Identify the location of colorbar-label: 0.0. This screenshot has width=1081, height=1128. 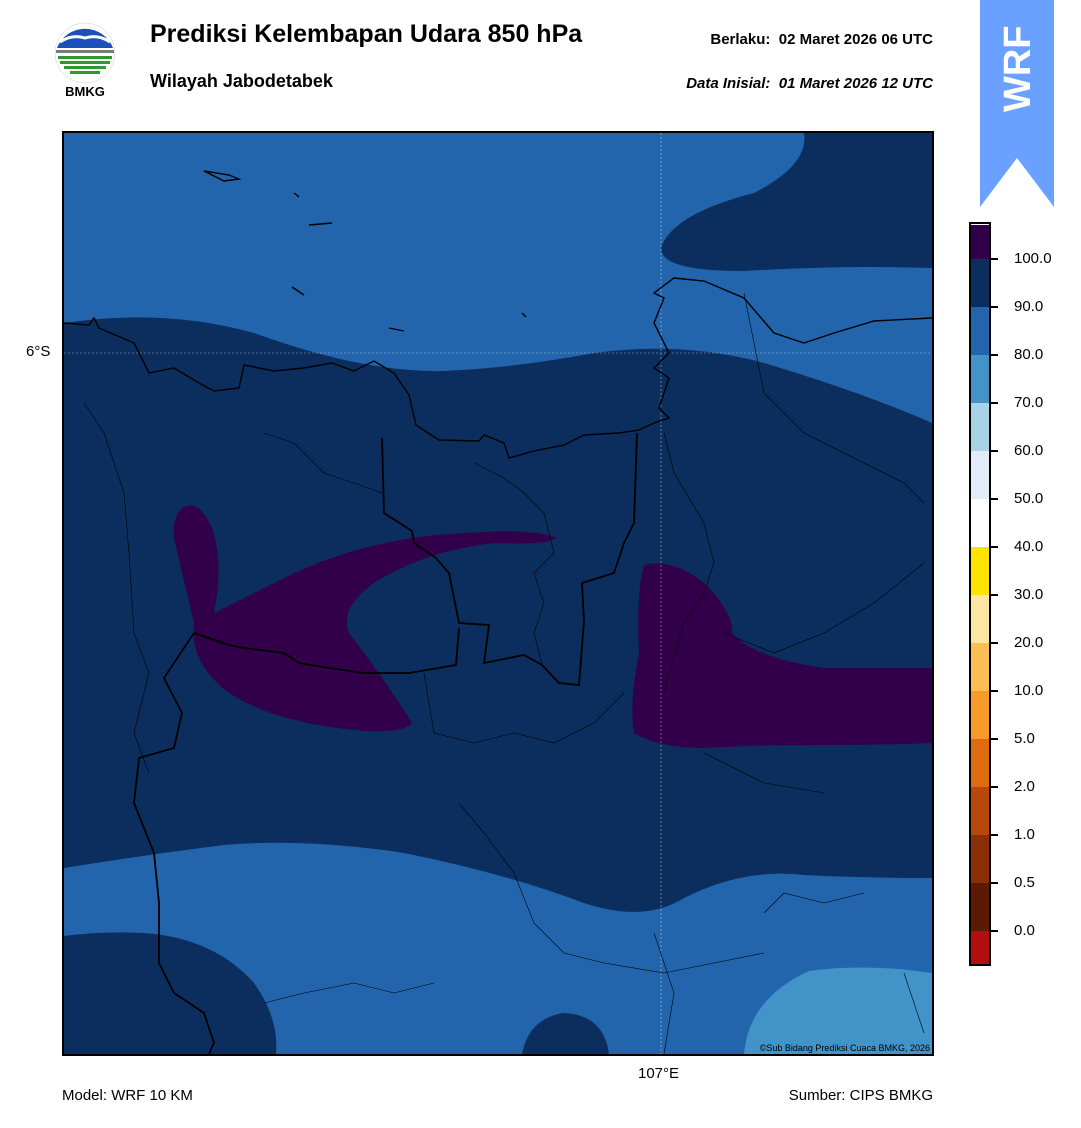
(1024, 930).